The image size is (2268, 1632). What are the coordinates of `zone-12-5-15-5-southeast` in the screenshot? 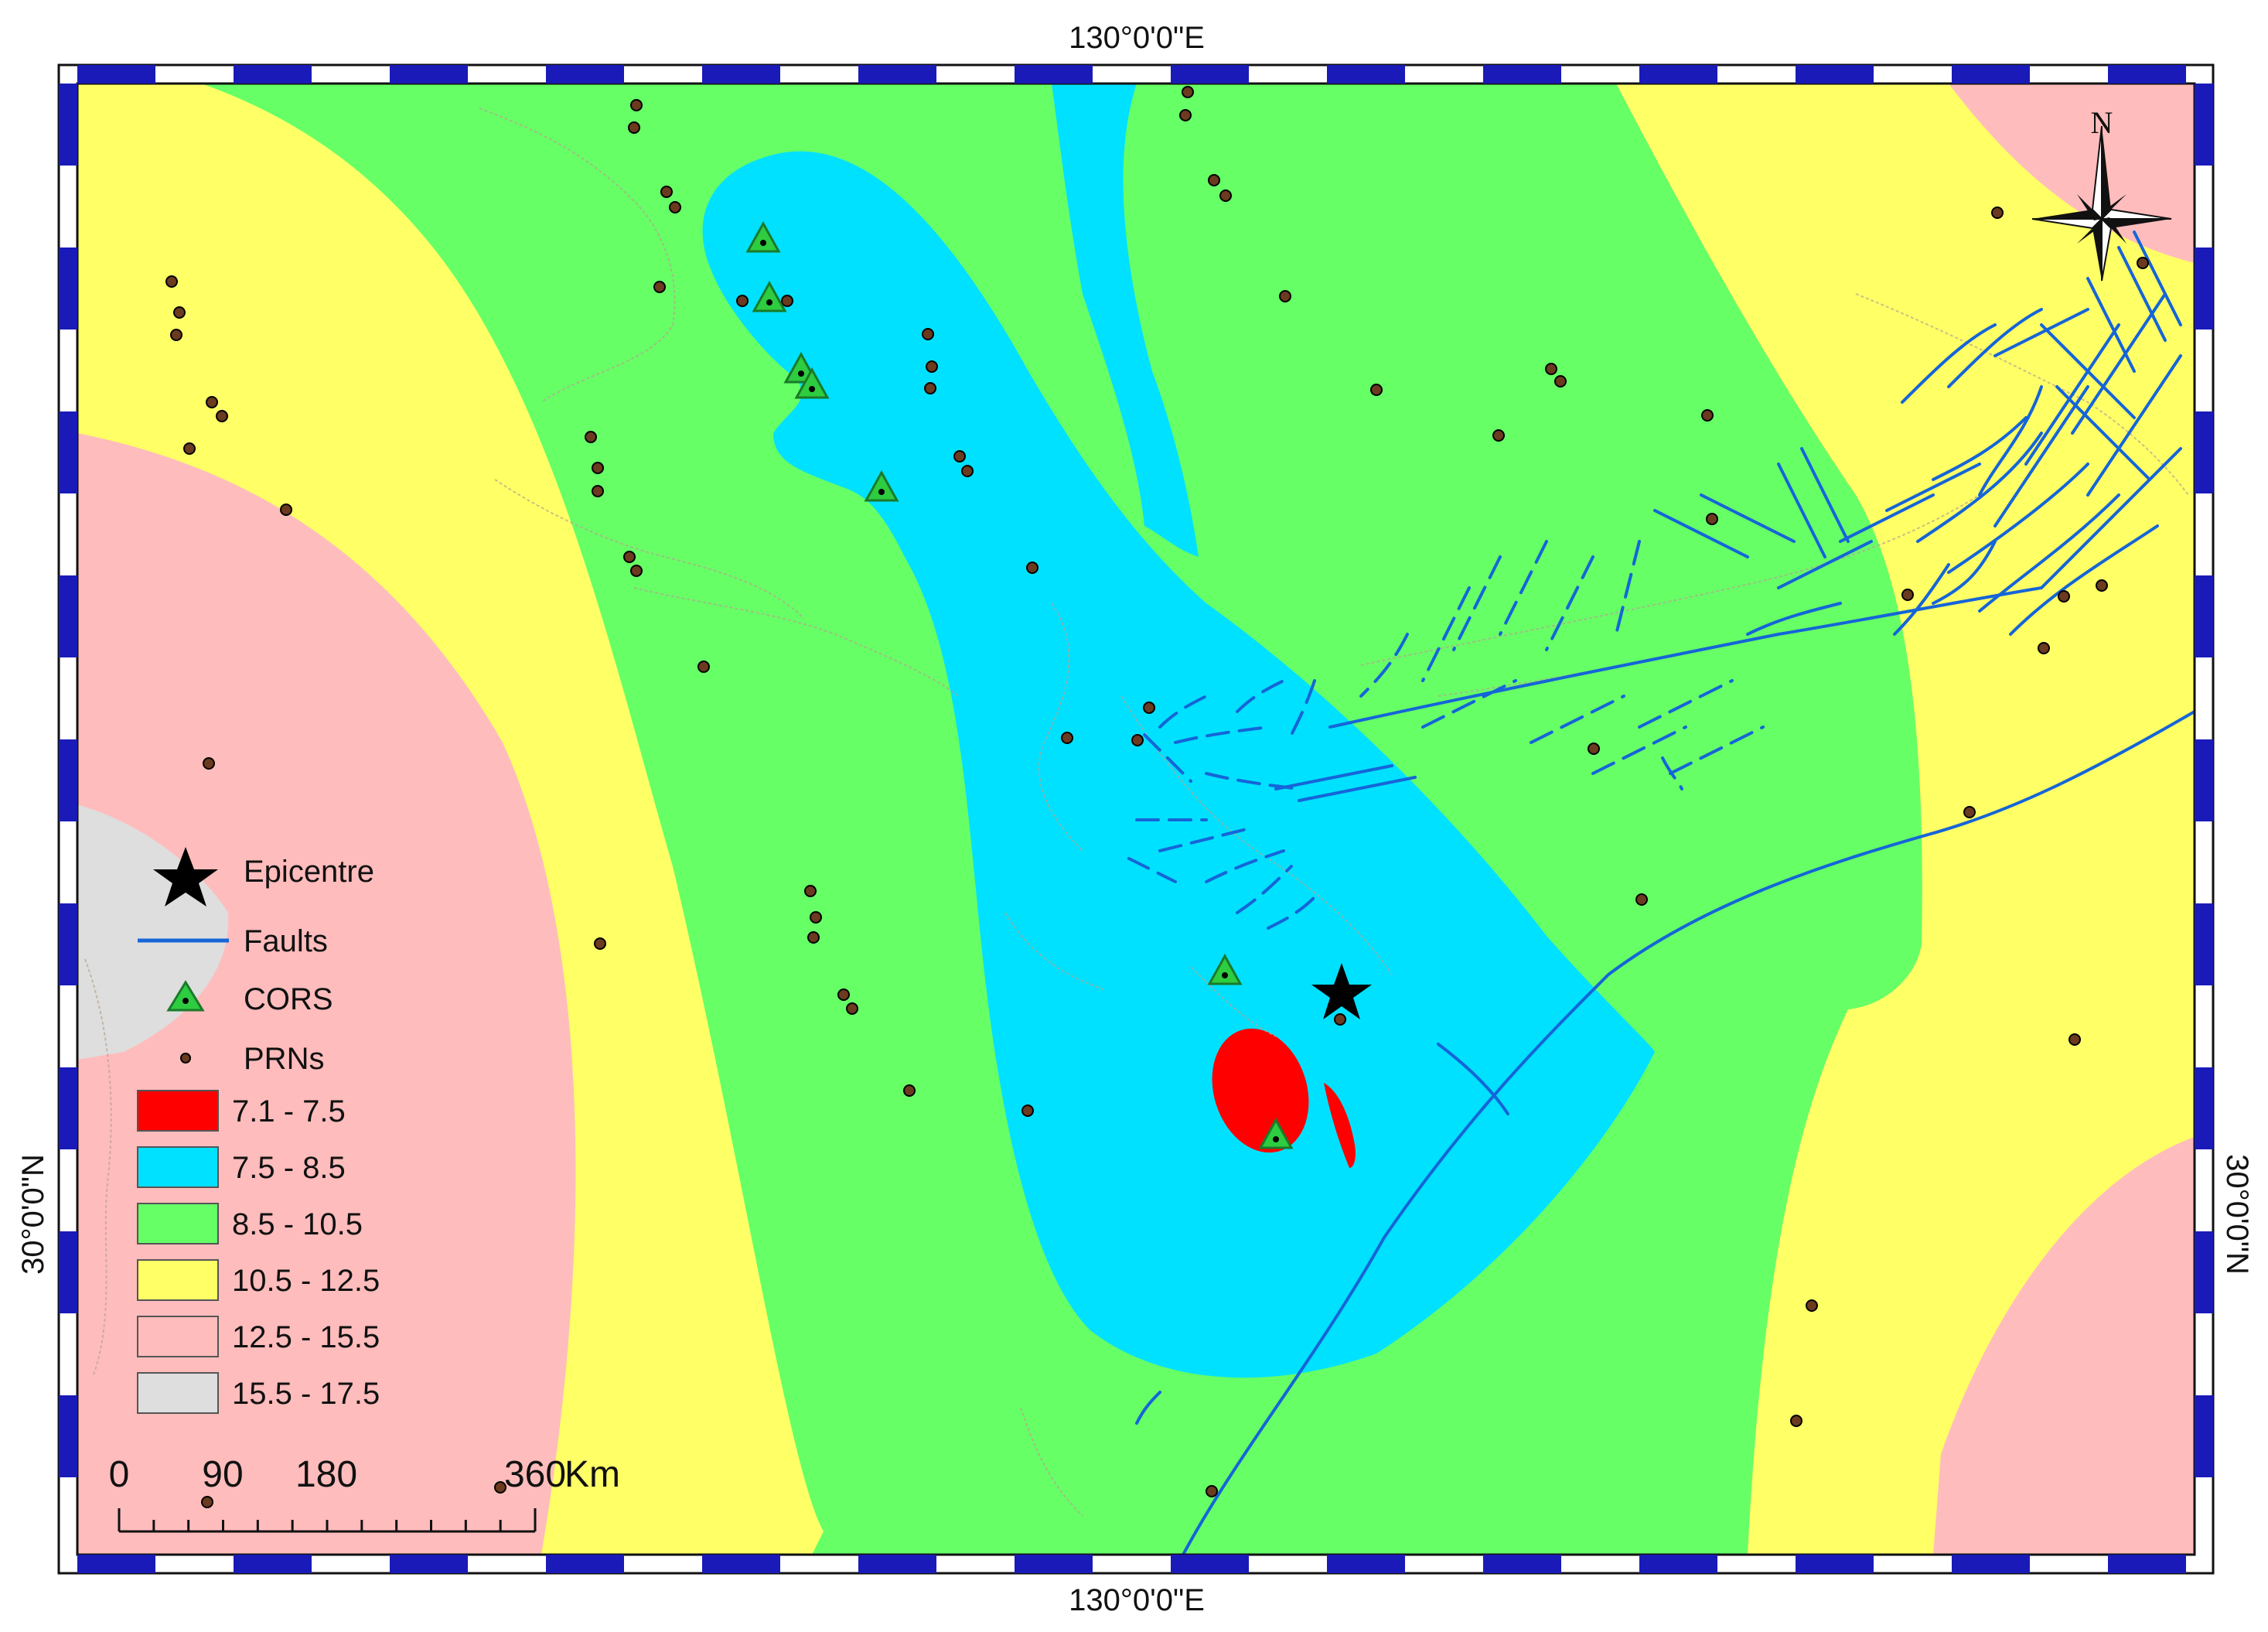 It's located at (2064, 1346).